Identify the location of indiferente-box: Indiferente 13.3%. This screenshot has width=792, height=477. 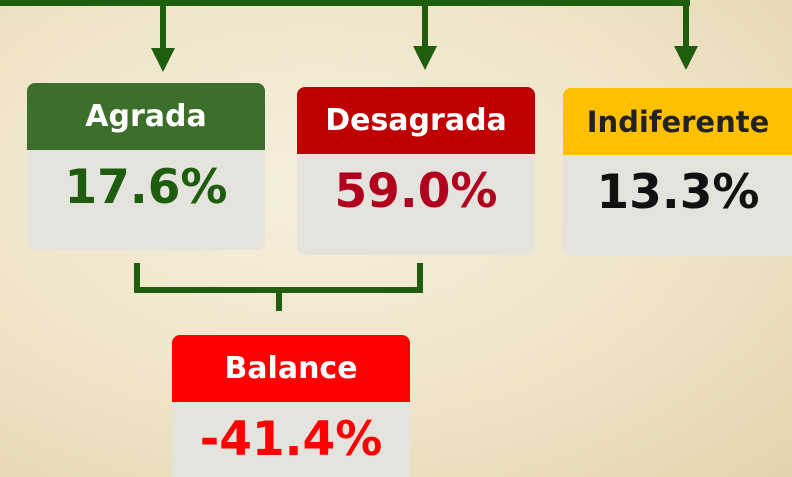
(677, 172).